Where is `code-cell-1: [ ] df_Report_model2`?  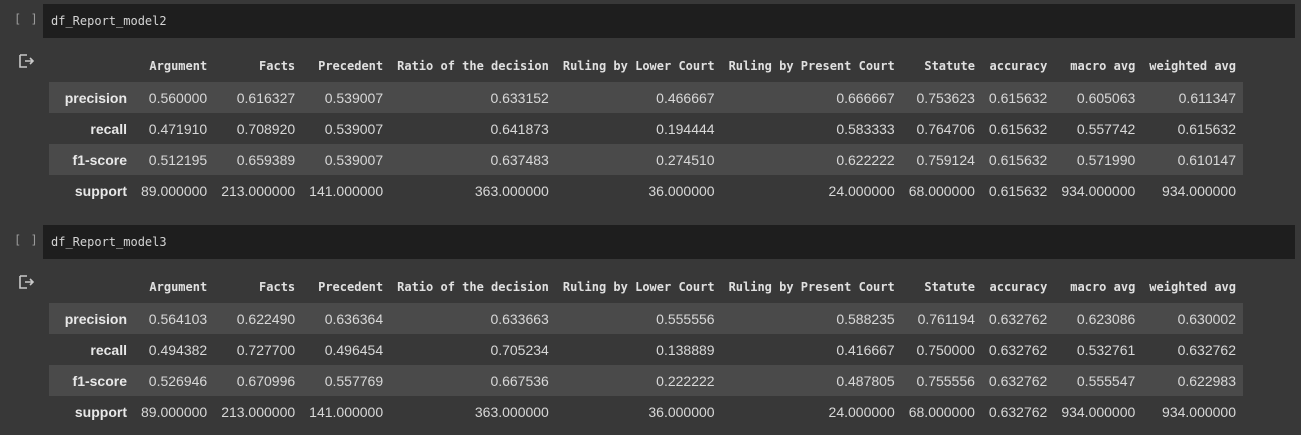
code-cell-1: [ ] df_Report_model2 is located at coordinates (650, 20).